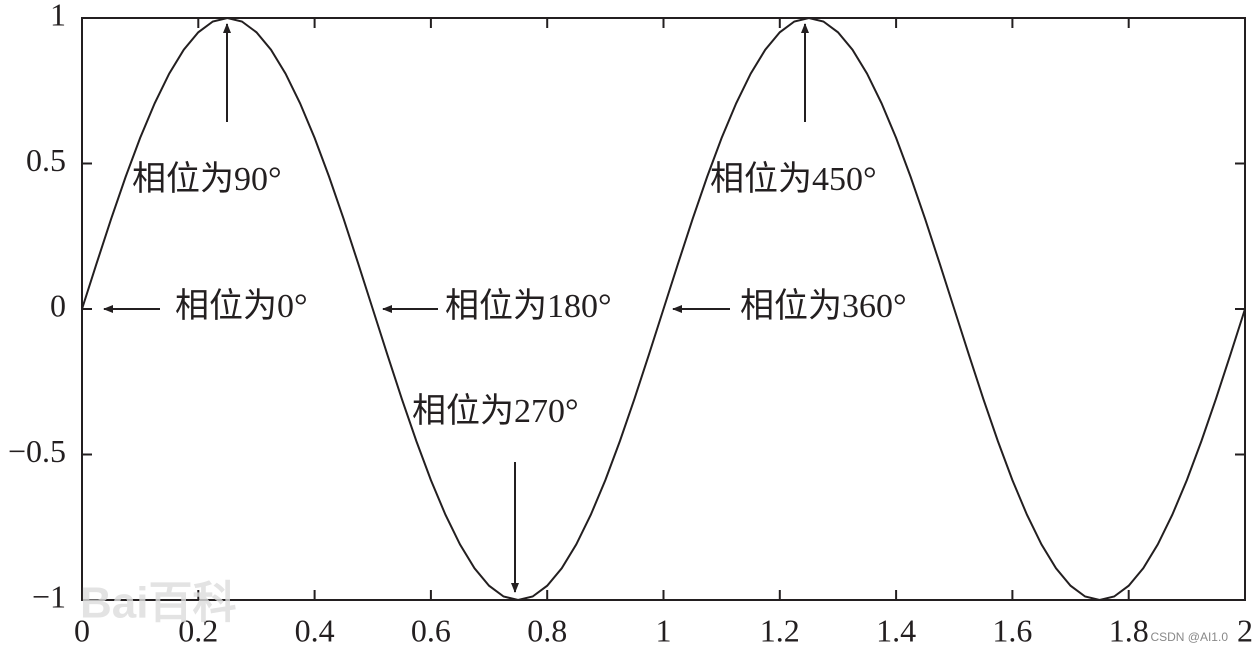 This screenshot has height=654, width=1260. What do you see at coordinates (431, 630) in the screenshot?
I see `x-tick-label: 0.6` at bounding box center [431, 630].